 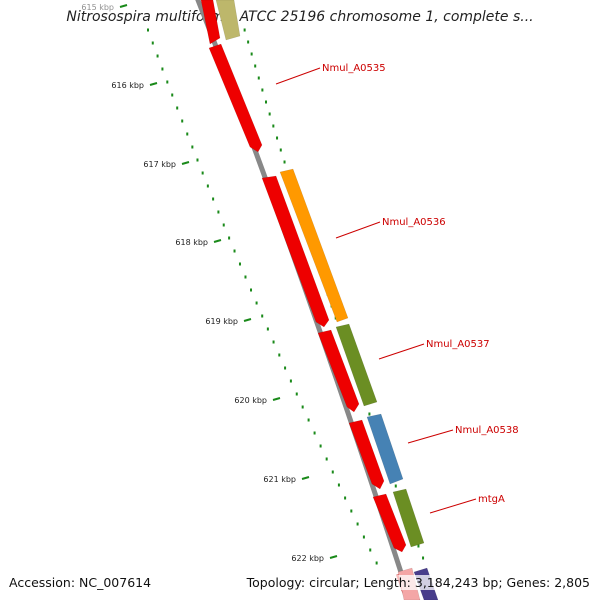 What do you see at coordinates (250, 400) in the screenshot?
I see `tick-label: 620 kbp` at bounding box center [250, 400].